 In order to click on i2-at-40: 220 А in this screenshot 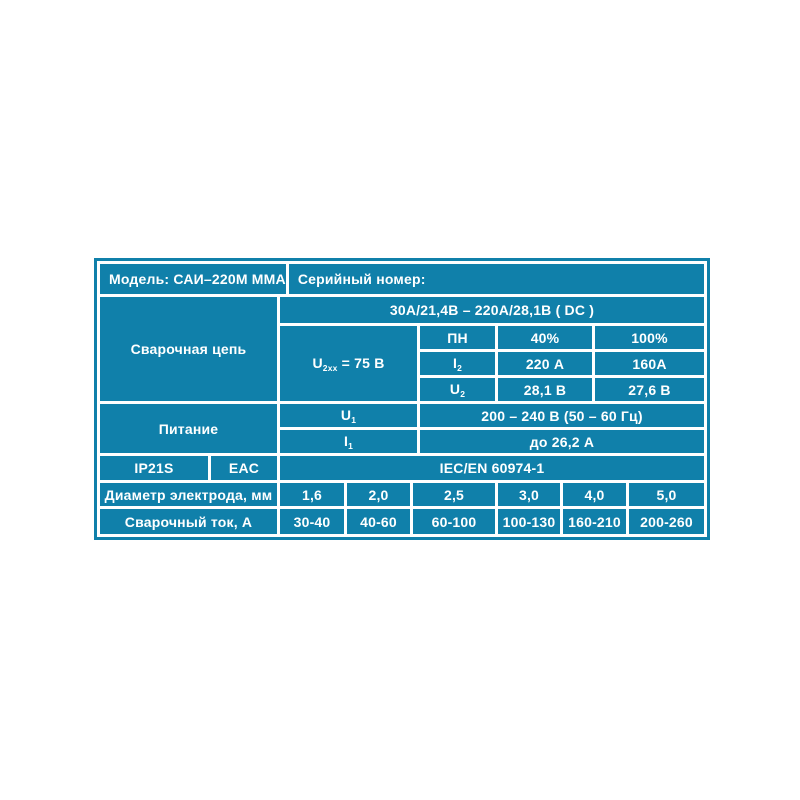, I will do `click(545, 363)`.